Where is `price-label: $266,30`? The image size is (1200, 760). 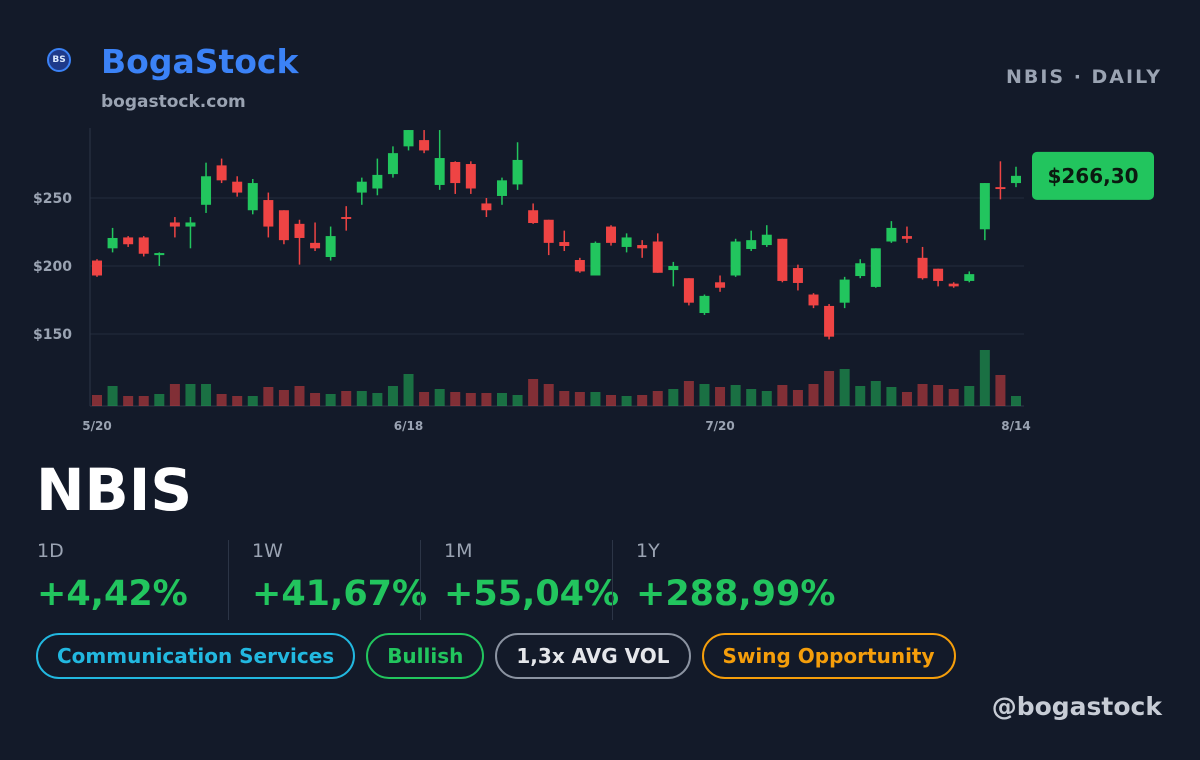 price-label: $266,30 is located at coordinates (1092, 176).